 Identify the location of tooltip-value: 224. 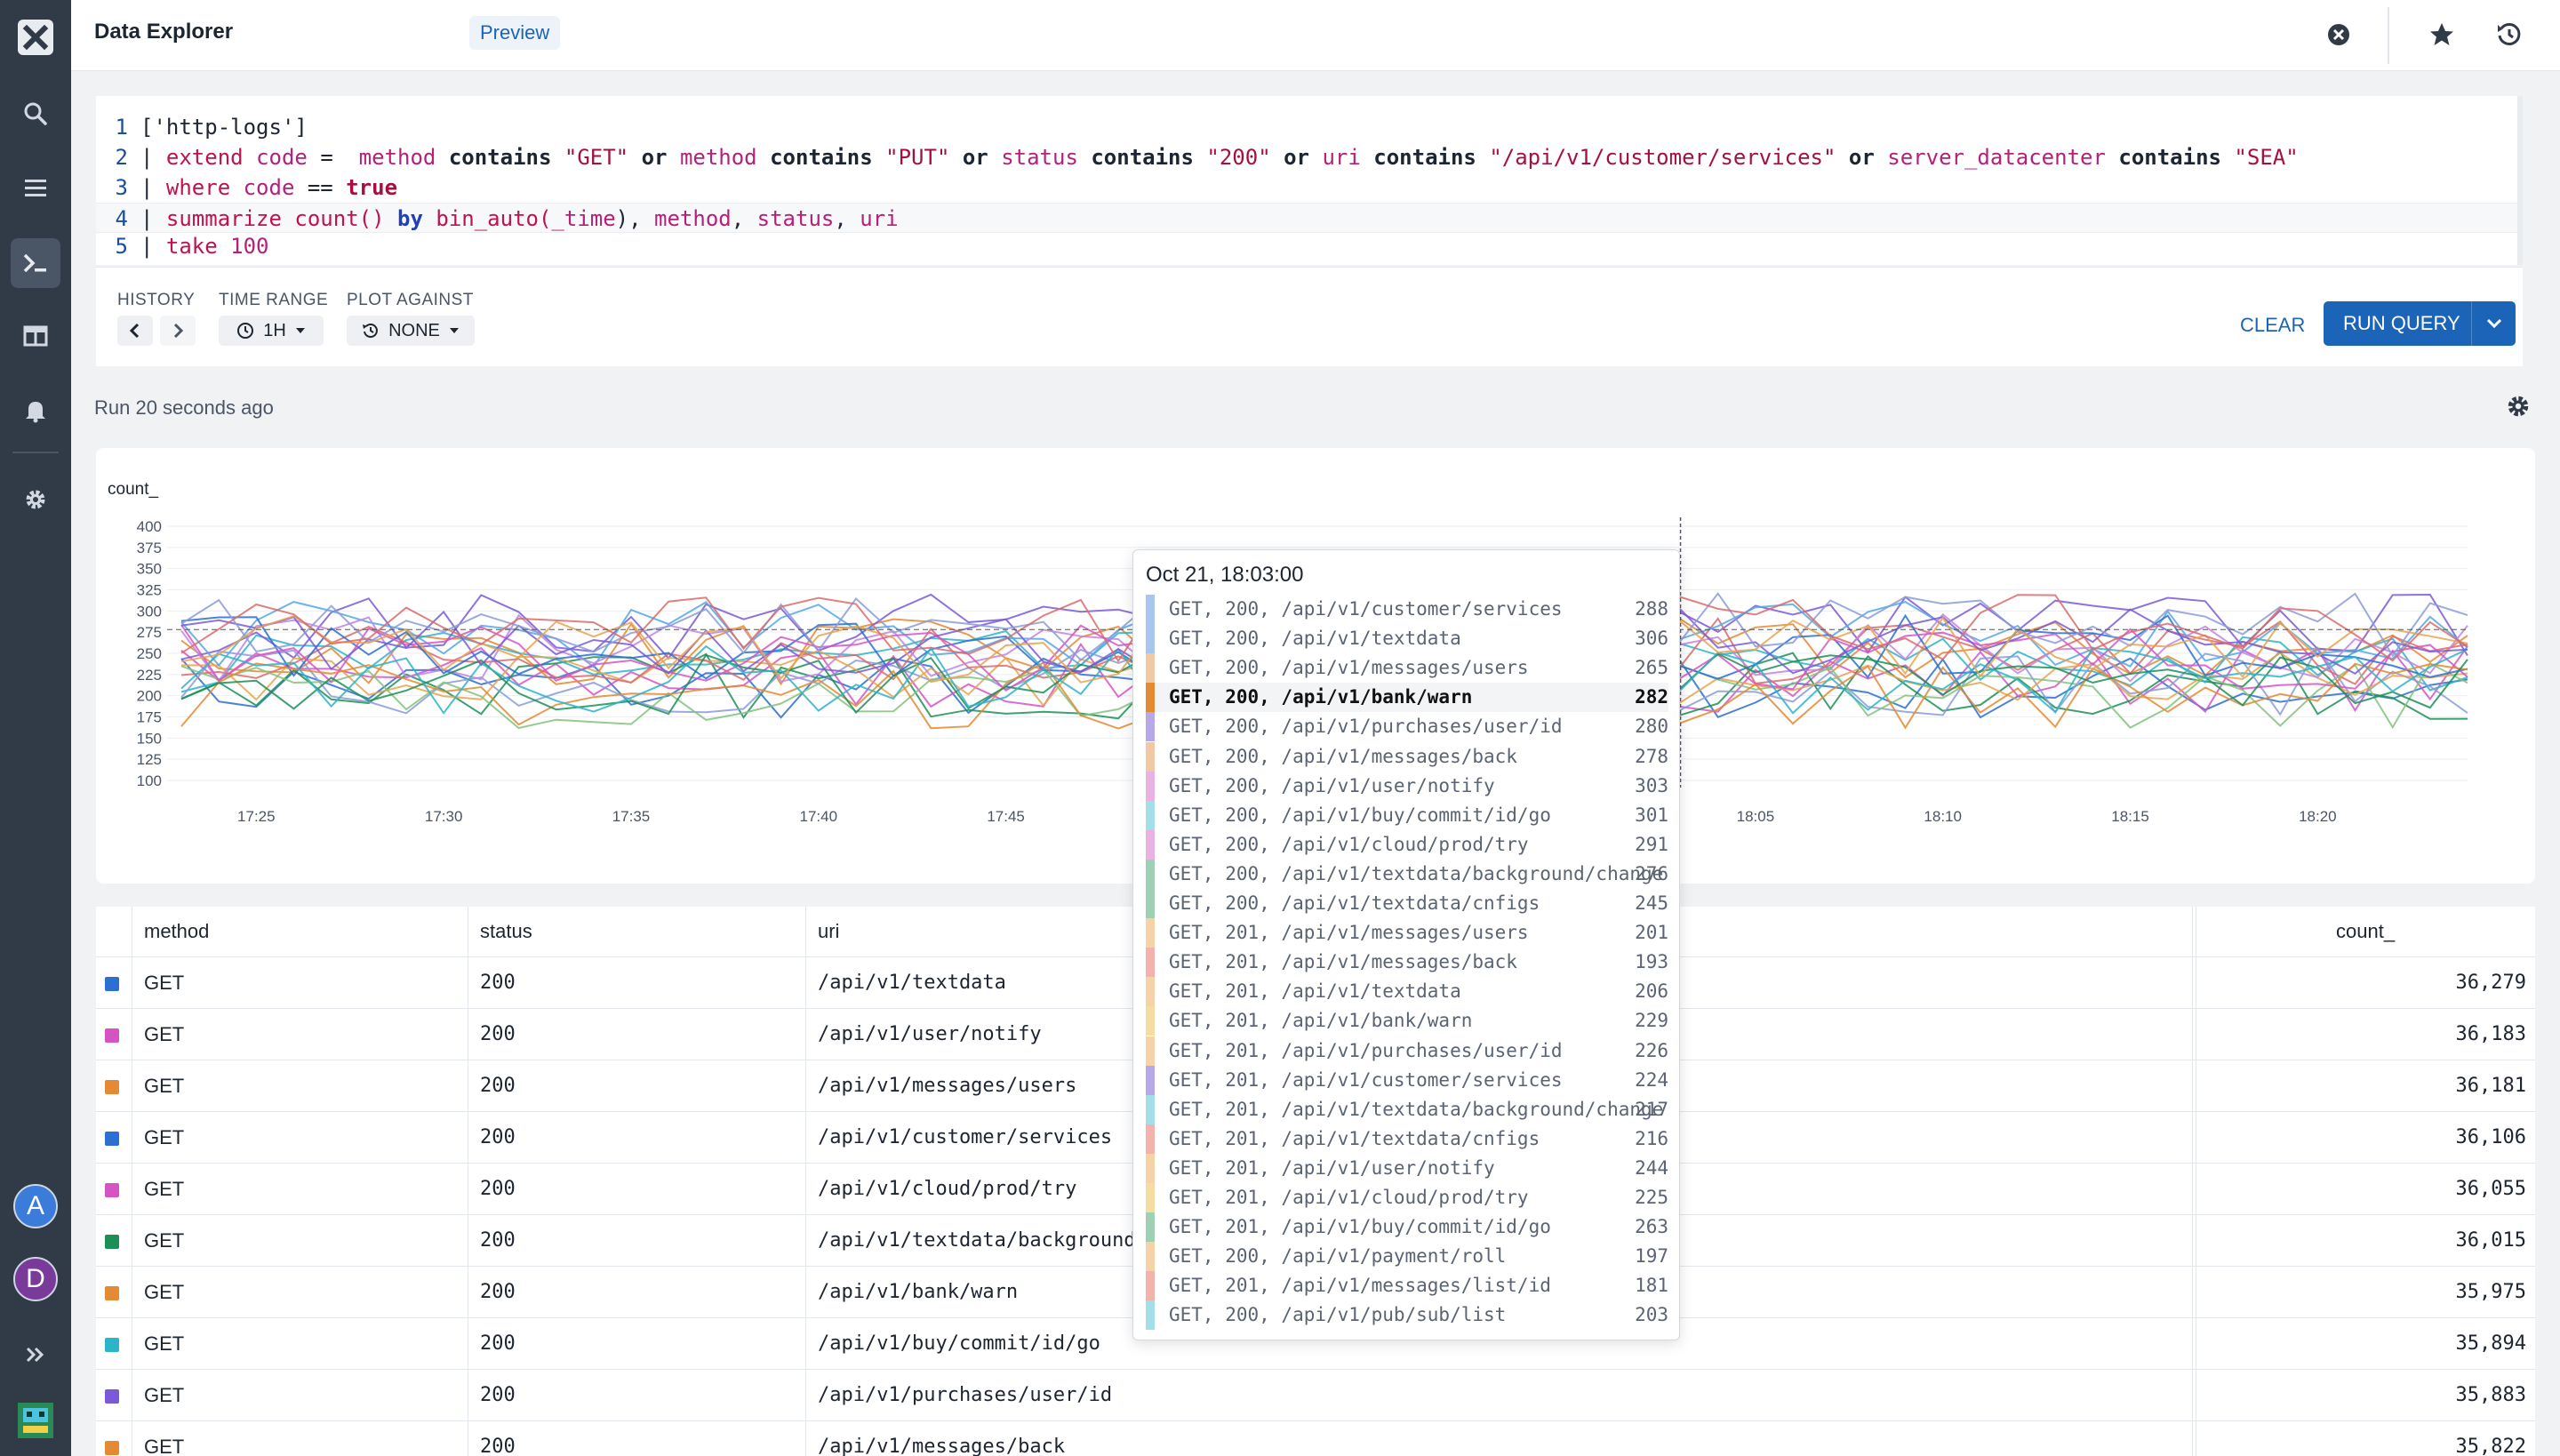
(1651, 1079).